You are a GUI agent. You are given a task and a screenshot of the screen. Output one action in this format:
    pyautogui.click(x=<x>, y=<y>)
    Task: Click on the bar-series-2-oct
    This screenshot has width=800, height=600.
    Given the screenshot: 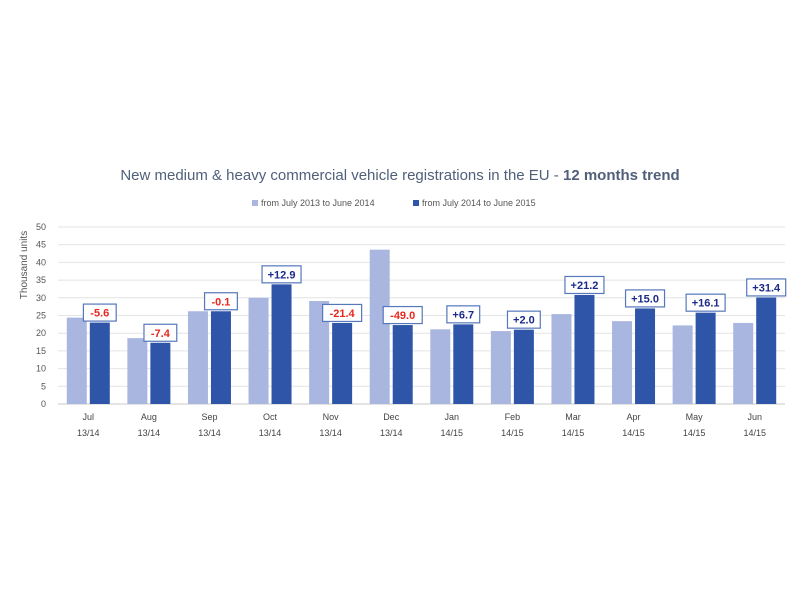 What is the action you would take?
    pyautogui.click(x=281, y=344)
    